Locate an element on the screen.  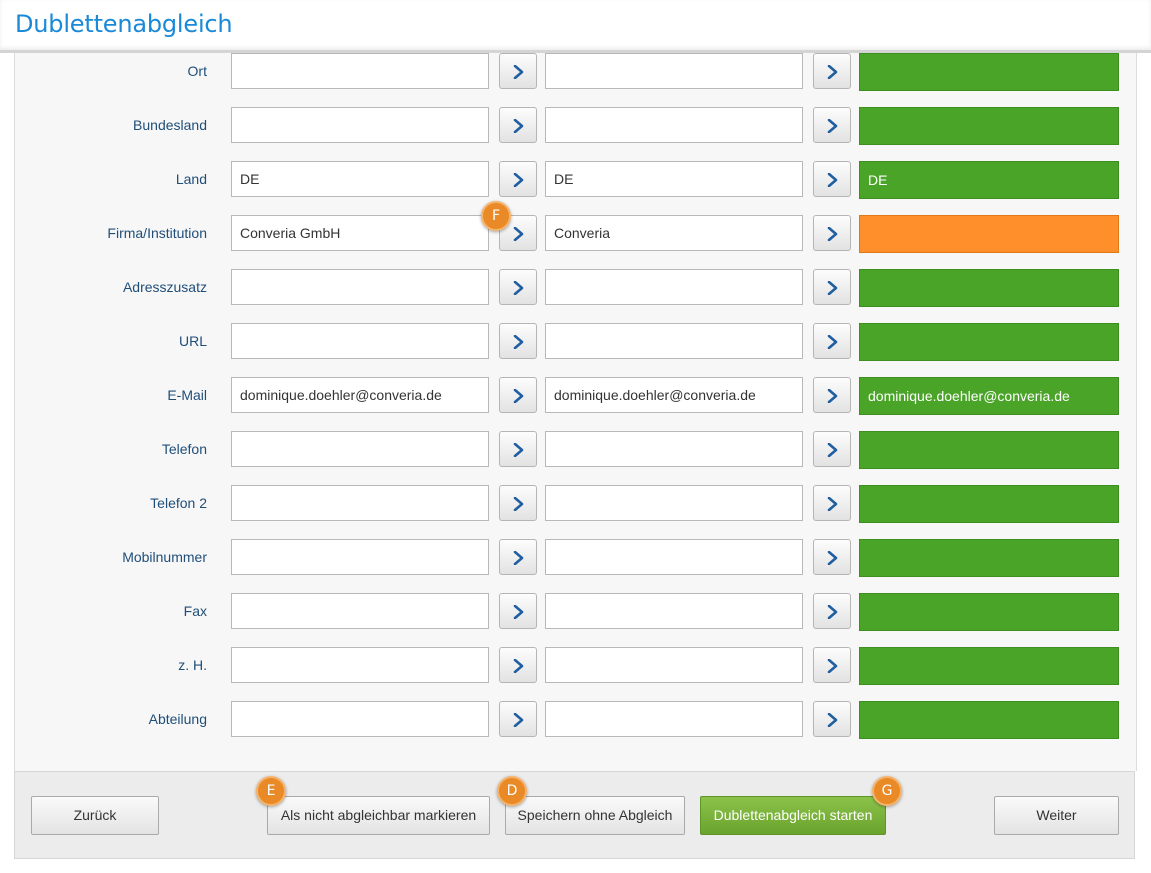
comparison-row: Bundesland is located at coordinates (575, 127).